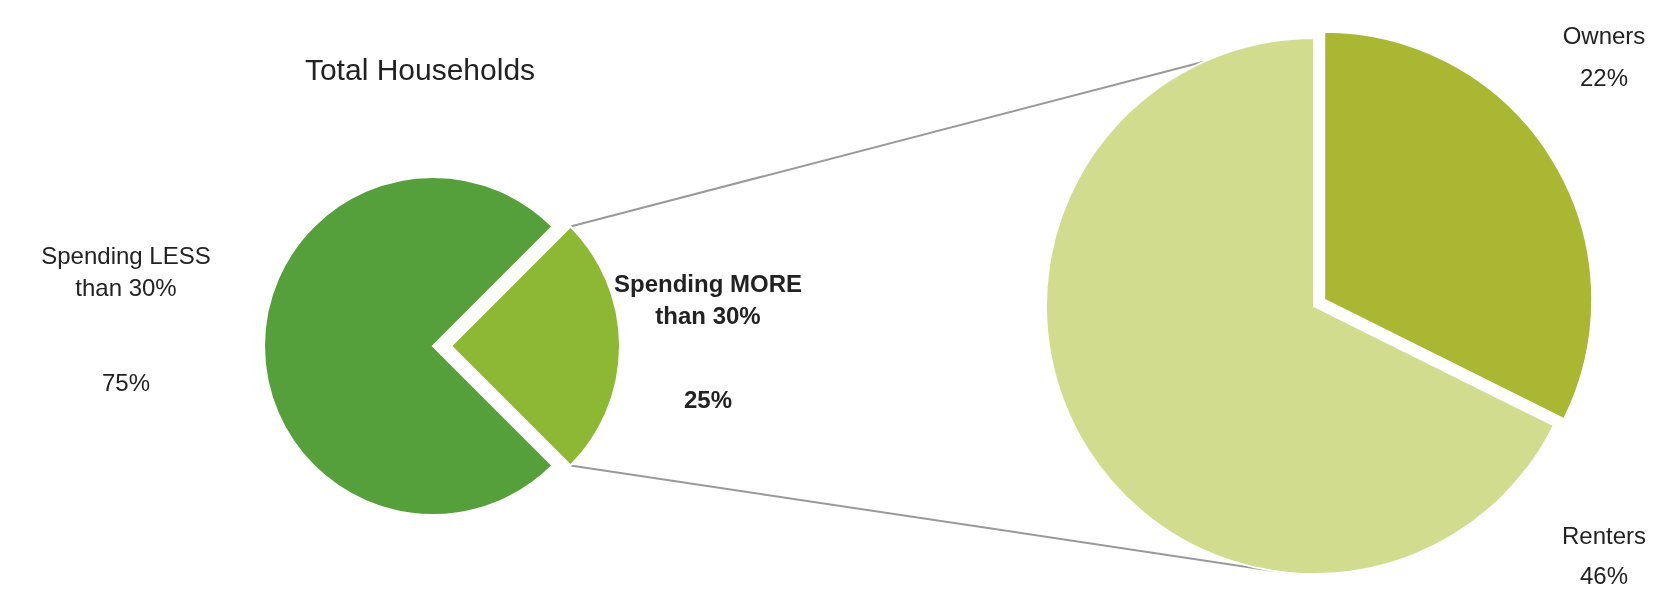 The width and height of the screenshot is (1658, 601). What do you see at coordinates (420, 69) in the screenshot?
I see `chart-title: Total Households` at bounding box center [420, 69].